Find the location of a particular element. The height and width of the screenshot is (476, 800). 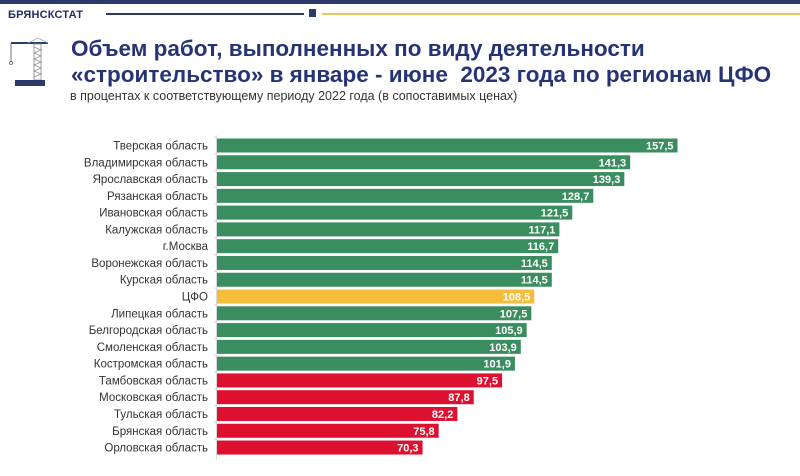

brand-name: БРЯНСКСТАТ is located at coordinates (46, 15).